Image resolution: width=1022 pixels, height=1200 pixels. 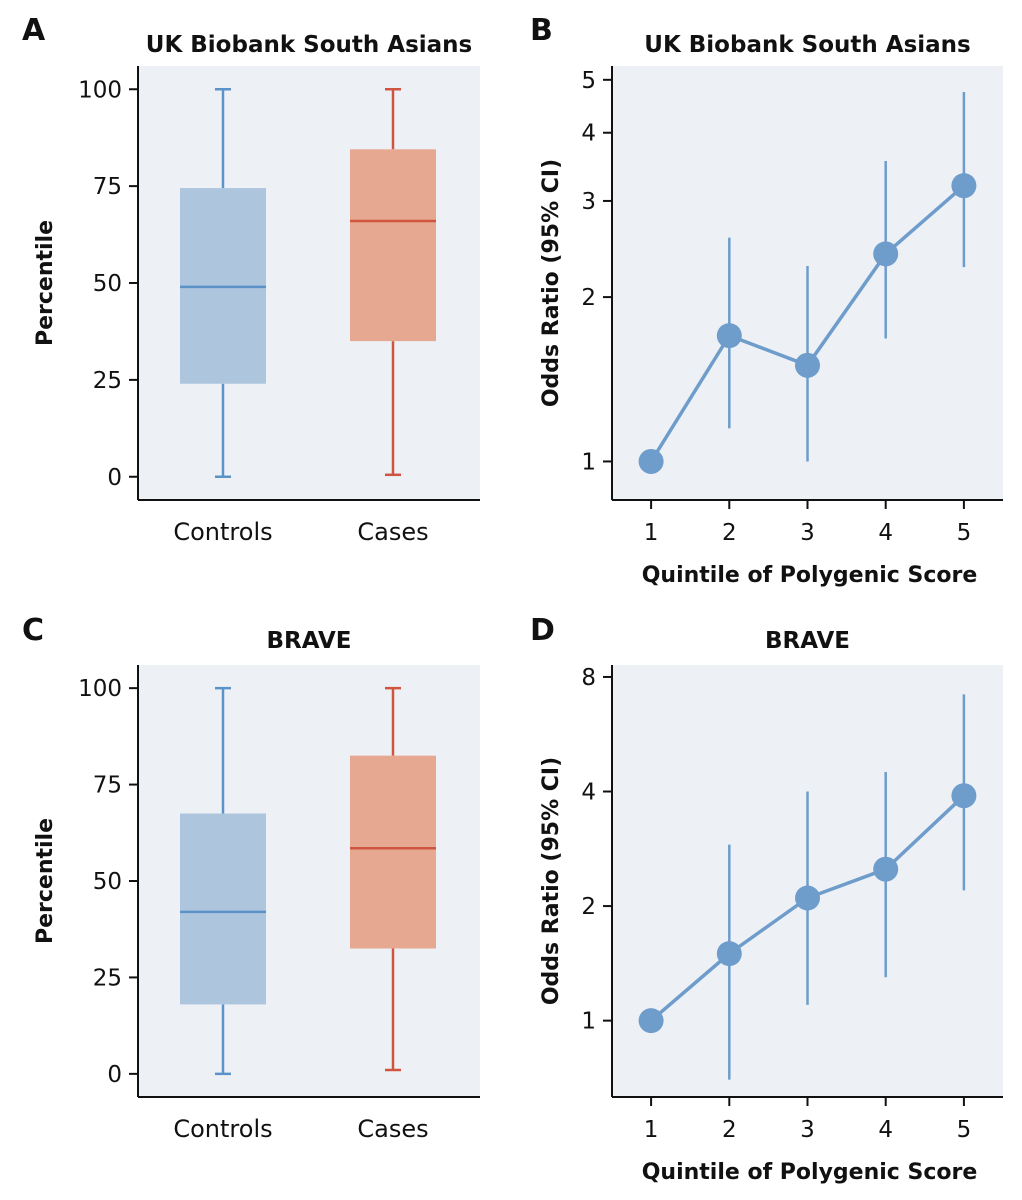 What do you see at coordinates (542, 630) in the screenshot?
I see `panel-letter: D` at bounding box center [542, 630].